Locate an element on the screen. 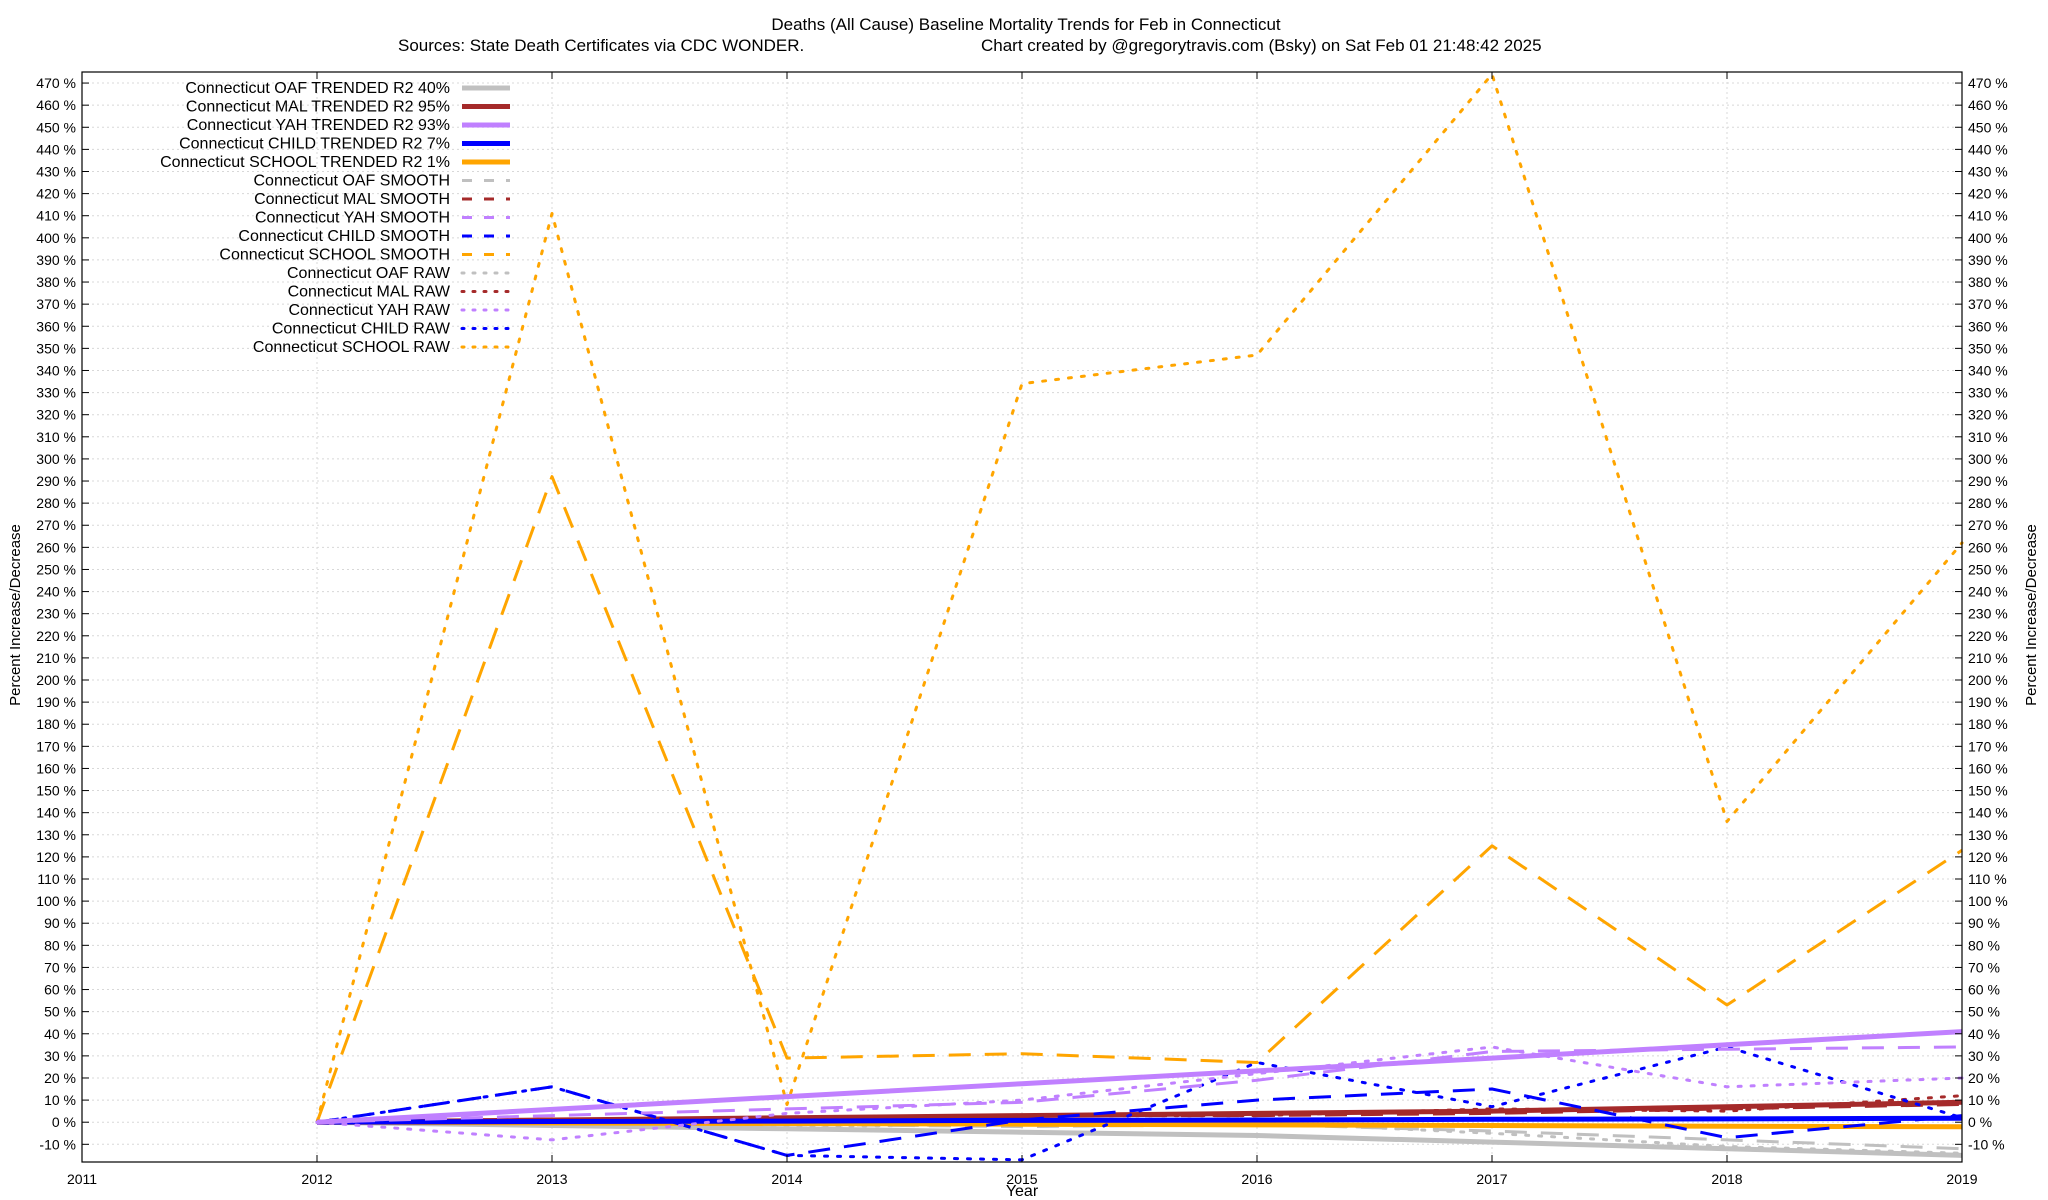  legend-label-12: Connecticut MAL RAW is located at coordinates (369, 292).